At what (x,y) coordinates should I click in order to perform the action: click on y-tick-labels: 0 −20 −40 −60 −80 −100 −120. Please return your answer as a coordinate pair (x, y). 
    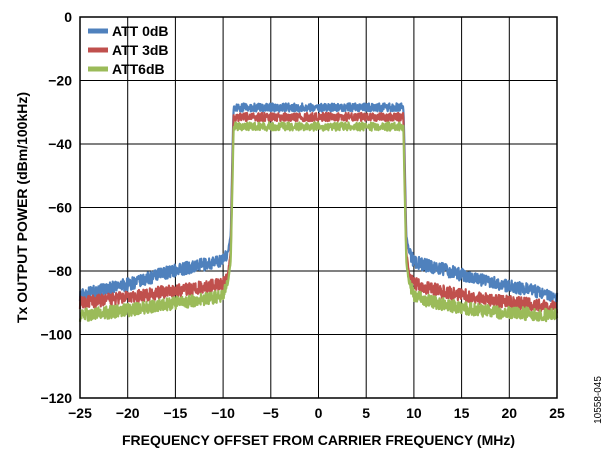
    Looking at the image, I should click on (56, 207).